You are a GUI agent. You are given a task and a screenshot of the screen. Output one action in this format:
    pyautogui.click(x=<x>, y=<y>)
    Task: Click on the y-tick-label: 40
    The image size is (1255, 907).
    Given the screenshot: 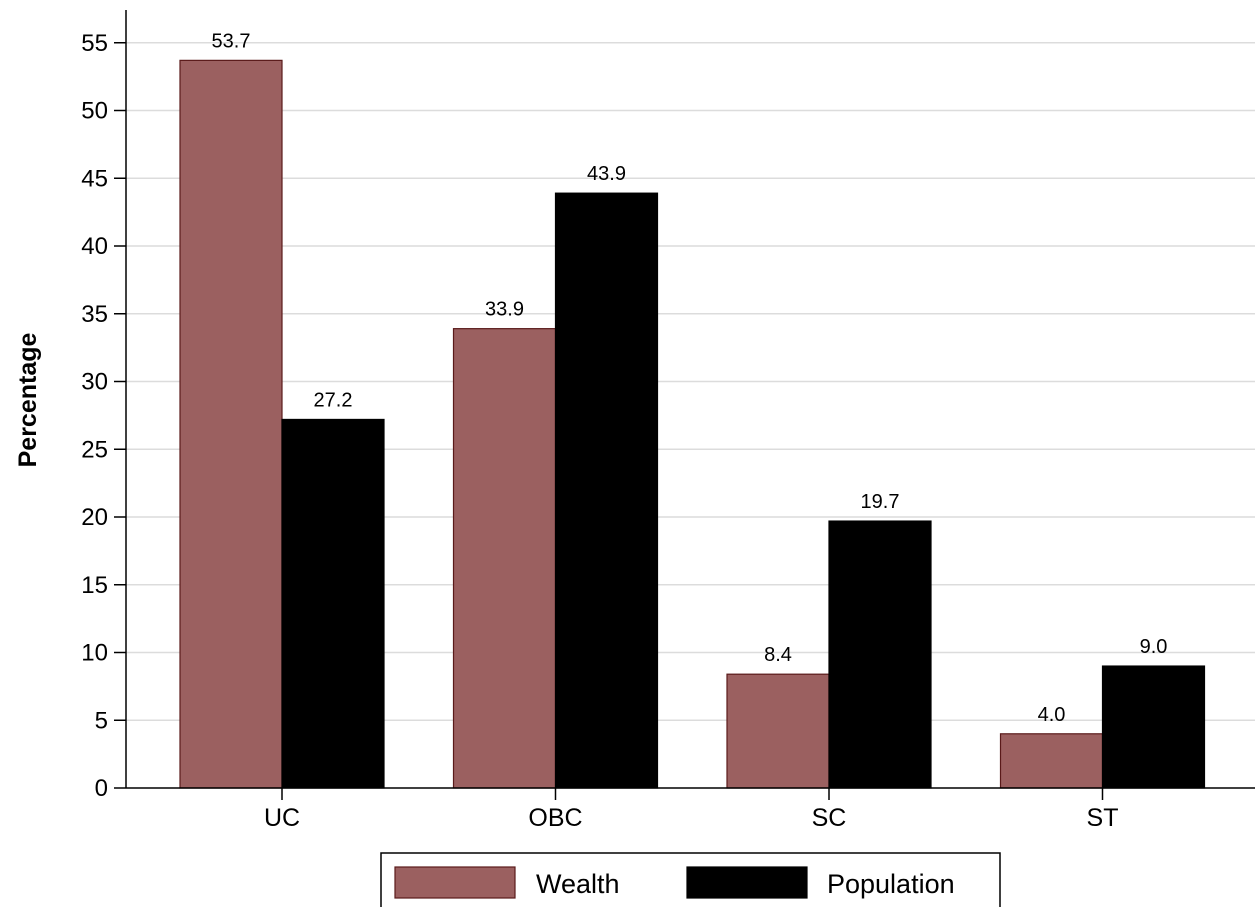 What is the action you would take?
    pyautogui.click(x=94, y=246)
    